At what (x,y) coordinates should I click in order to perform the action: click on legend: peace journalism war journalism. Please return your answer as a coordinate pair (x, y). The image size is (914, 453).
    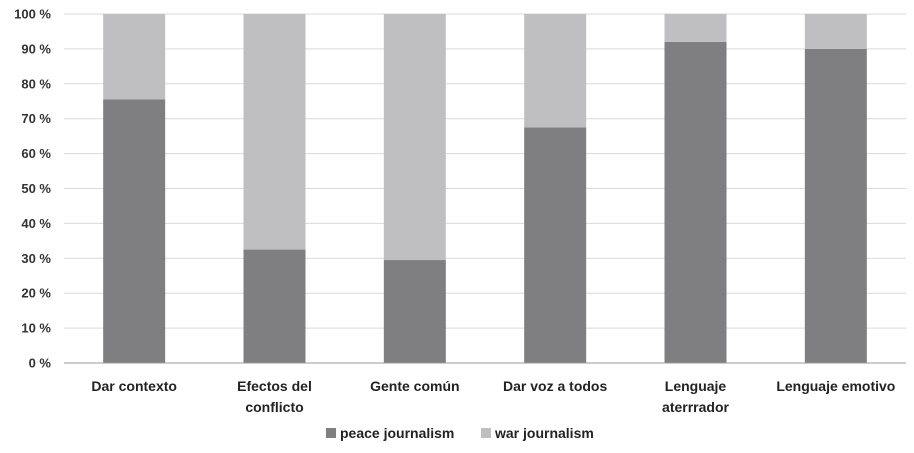
    Looking at the image, I should click on (460, 433).